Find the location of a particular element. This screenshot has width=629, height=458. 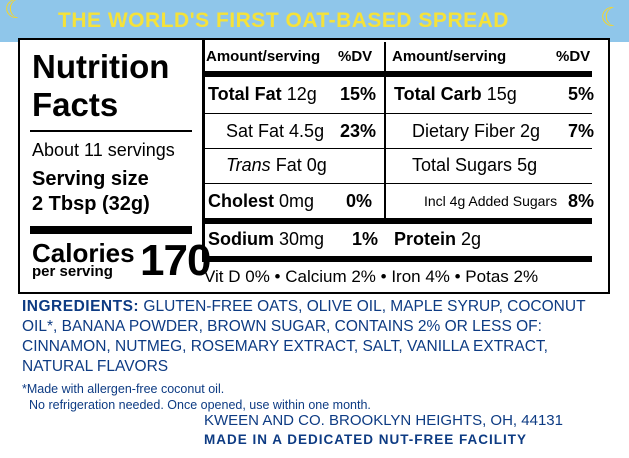

left-header-dv: %DV is located at coordinates (355, 56).